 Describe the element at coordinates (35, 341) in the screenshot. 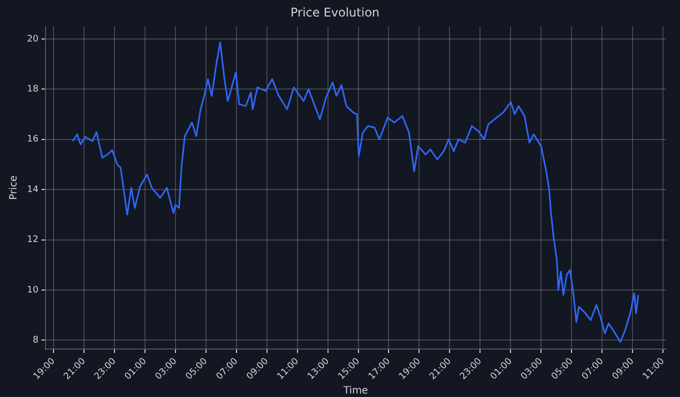

I see `y-tick-label: 8` at that location.